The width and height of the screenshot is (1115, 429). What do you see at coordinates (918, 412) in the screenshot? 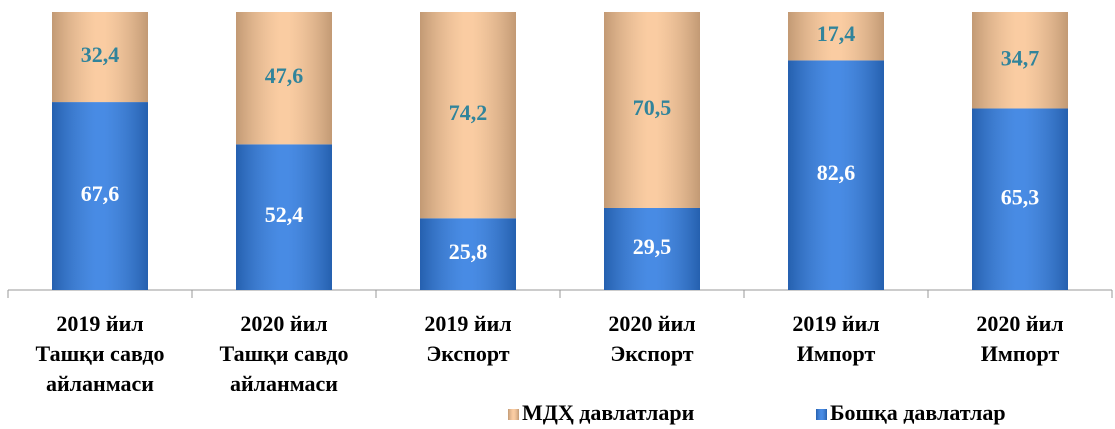
I see `legend-label: Бошқа давлатлар` at bounding box center [918, 412].